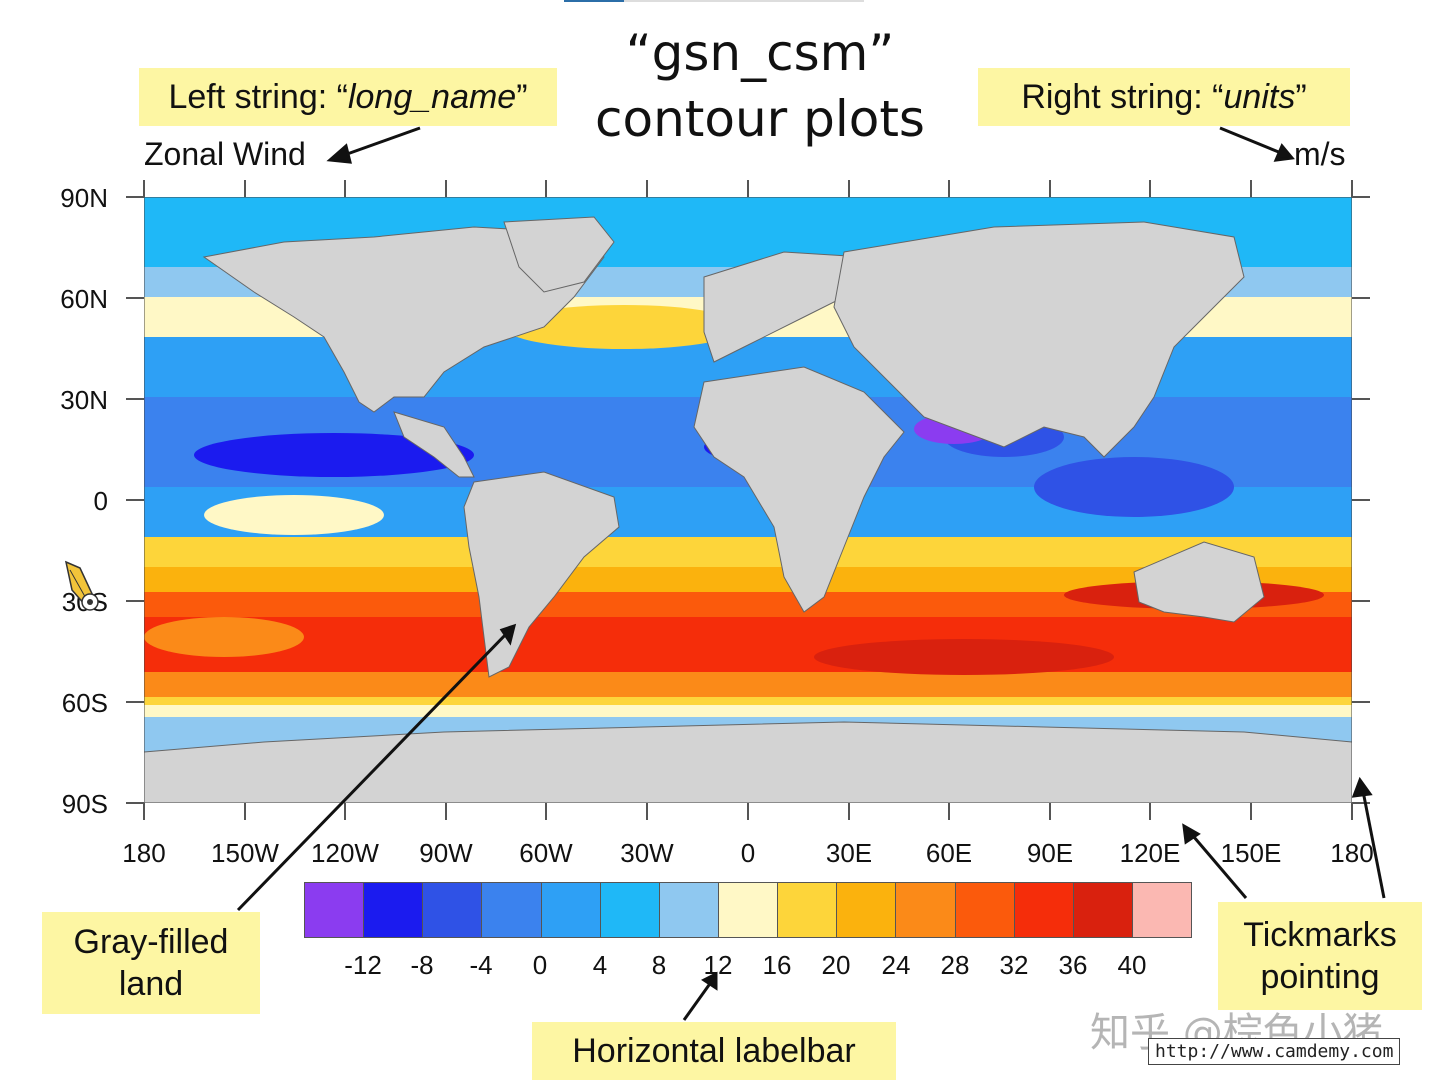 This screenshot has width=1436, height=1080. Describe the element at coordinates (1352, 853) in the screenshot. I see `lon-label-180e: 180` at that location.